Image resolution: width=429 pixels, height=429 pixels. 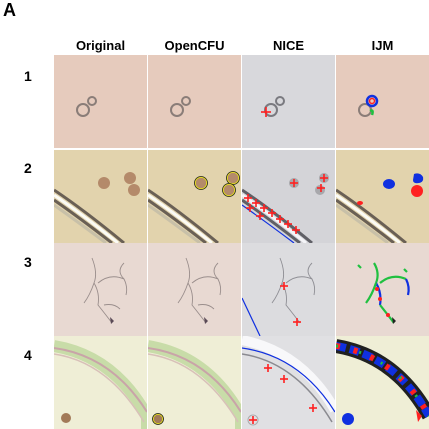 I want to click on row-label-4: 4, so click(x=28, y=355).